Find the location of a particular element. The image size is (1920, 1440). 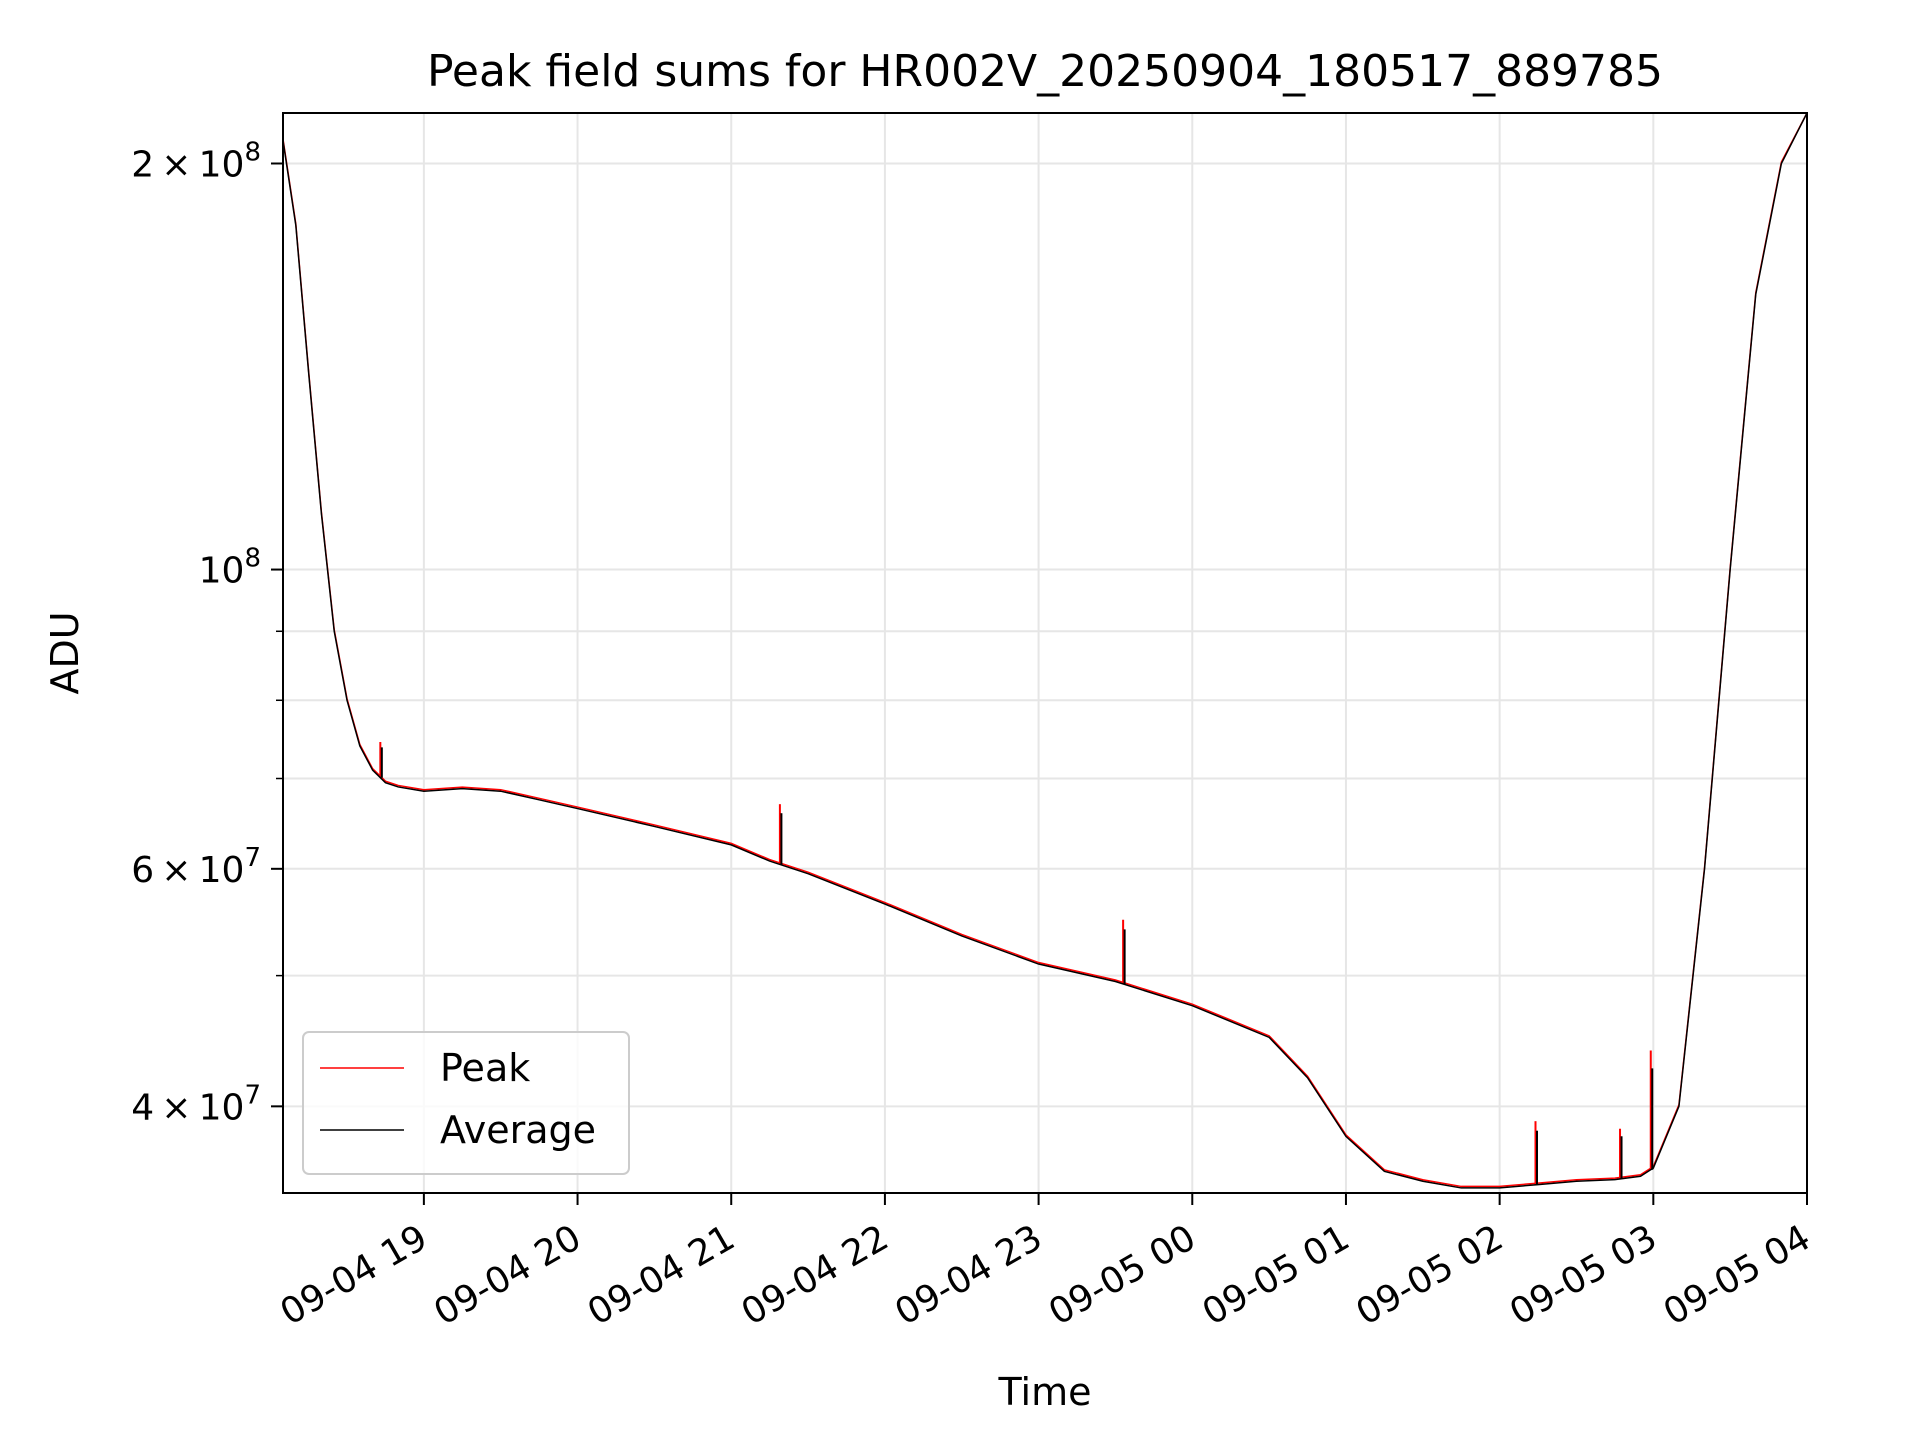

legend-average-label: Average is located at coordinates (518, 1130).